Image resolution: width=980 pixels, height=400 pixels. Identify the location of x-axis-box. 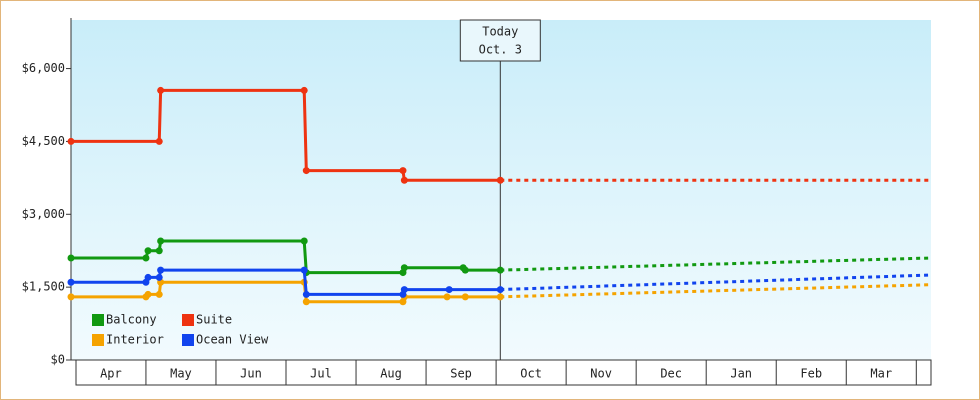
(503, 372).